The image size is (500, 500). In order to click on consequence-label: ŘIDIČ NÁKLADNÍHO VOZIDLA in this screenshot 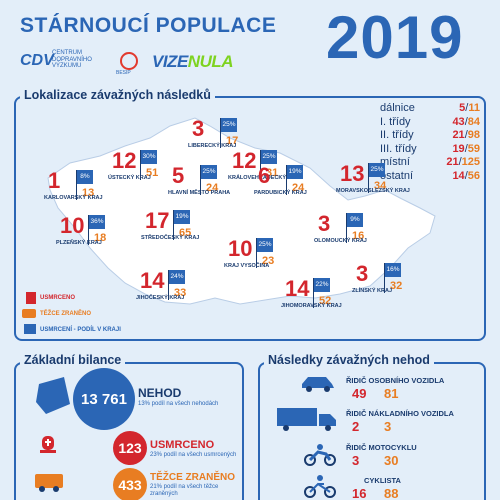, I will do `click(400, 413)`.